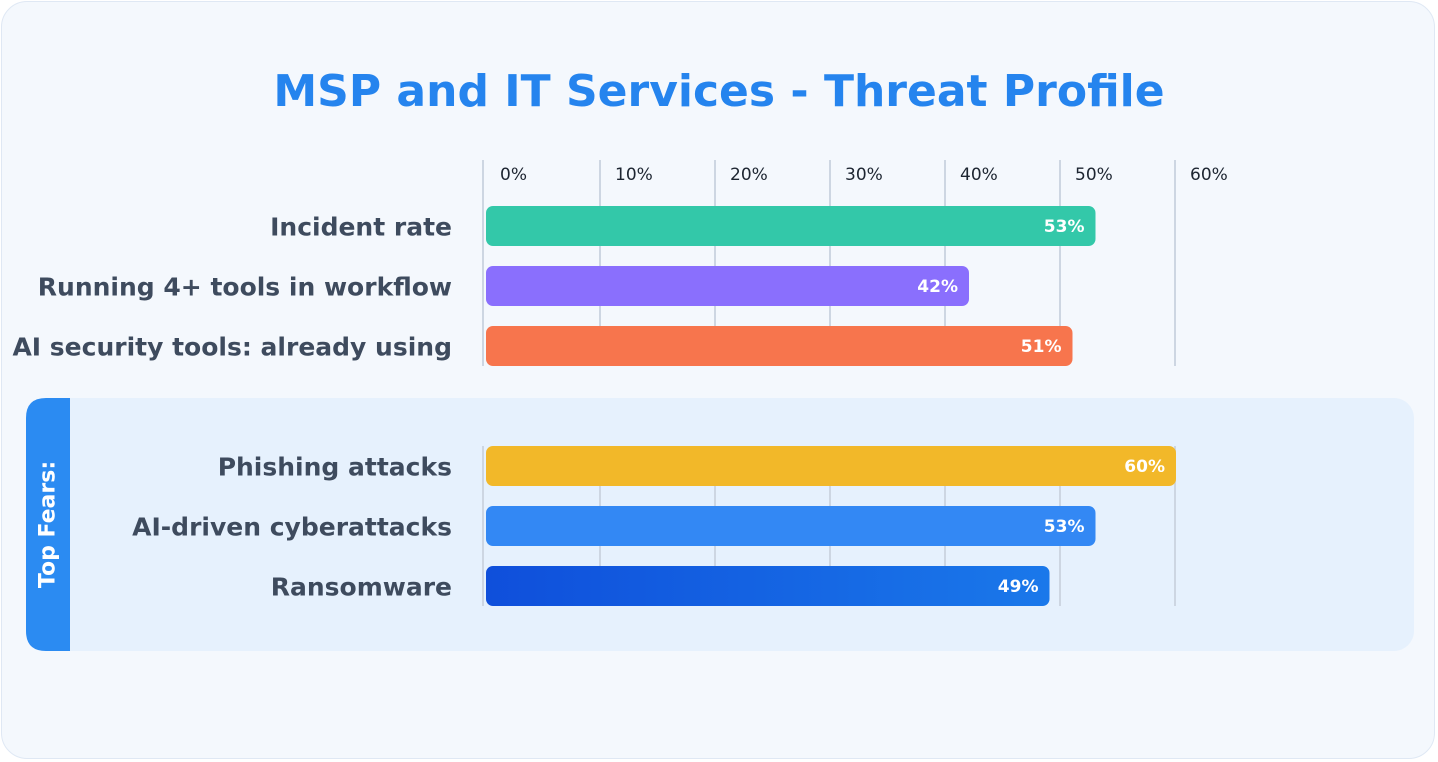  What do you see at coordinates (634, 175) in the screenshot?
I see `x-tick-label: 10%` at bounding box center [634, 175].